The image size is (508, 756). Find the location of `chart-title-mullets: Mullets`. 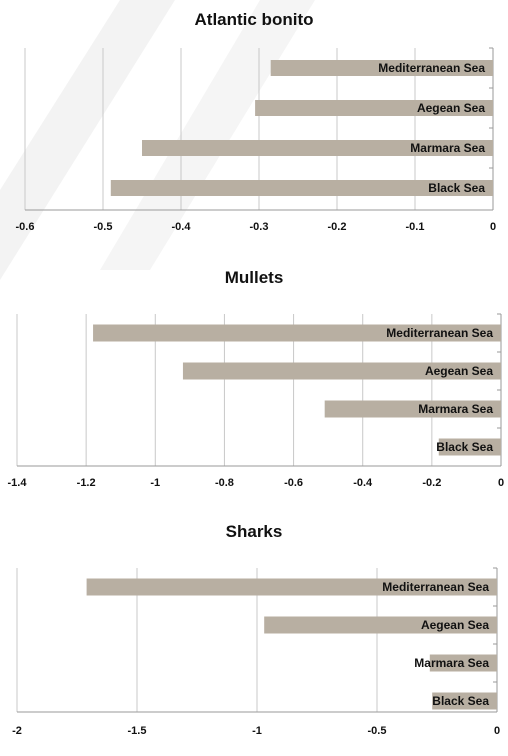

chart-title-mullets: Mullets is located at coordinates (254, 277).